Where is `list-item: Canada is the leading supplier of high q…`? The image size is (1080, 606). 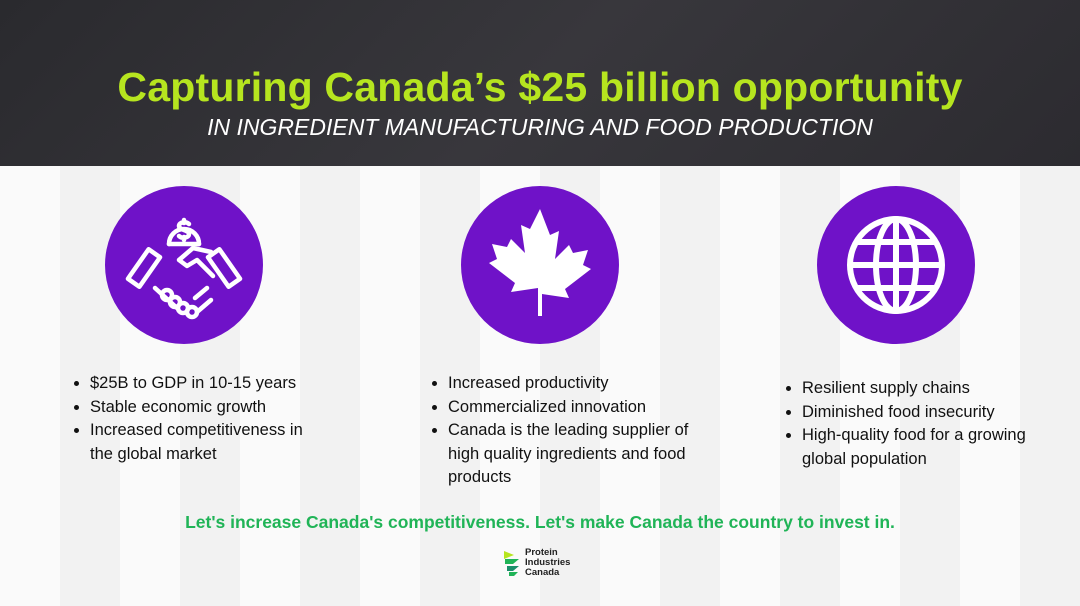
list-item: Canada is the leading supplier of high q… is located at coordinates (574, 454).